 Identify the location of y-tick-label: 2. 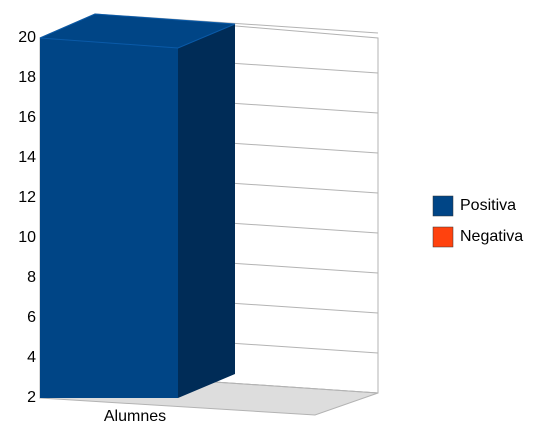
(31, 397).